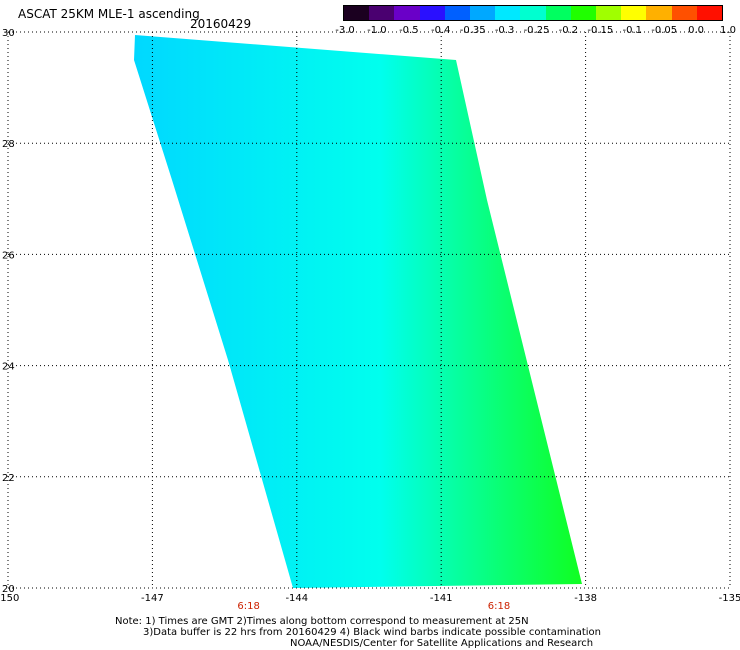 This screenshot has height=650, width=740. What do you see at coordinates (409, 30) in the screenshot?
I see `colorbar-label: -0.5` at bounding box center [409, 30].